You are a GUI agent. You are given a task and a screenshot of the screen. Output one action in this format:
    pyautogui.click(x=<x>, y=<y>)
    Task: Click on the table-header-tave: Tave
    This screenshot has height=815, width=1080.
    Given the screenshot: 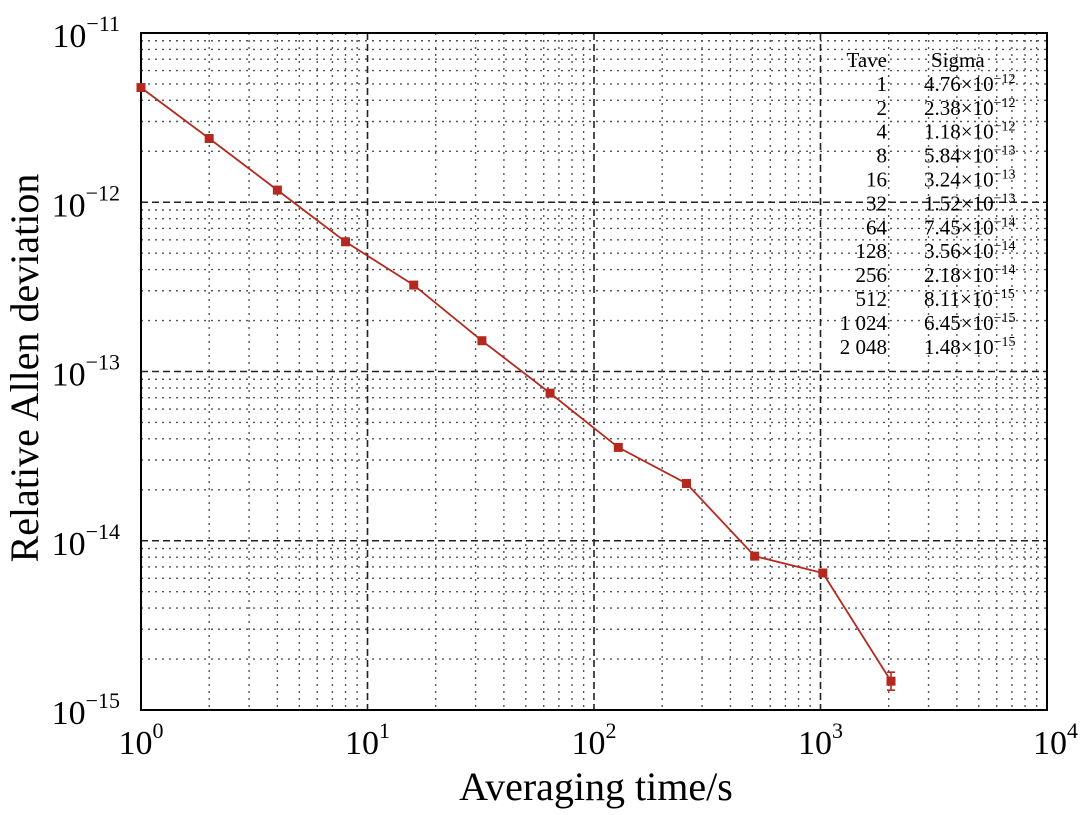 What is the action you would take?
    pyautogui.click(x=866, y=60)
    